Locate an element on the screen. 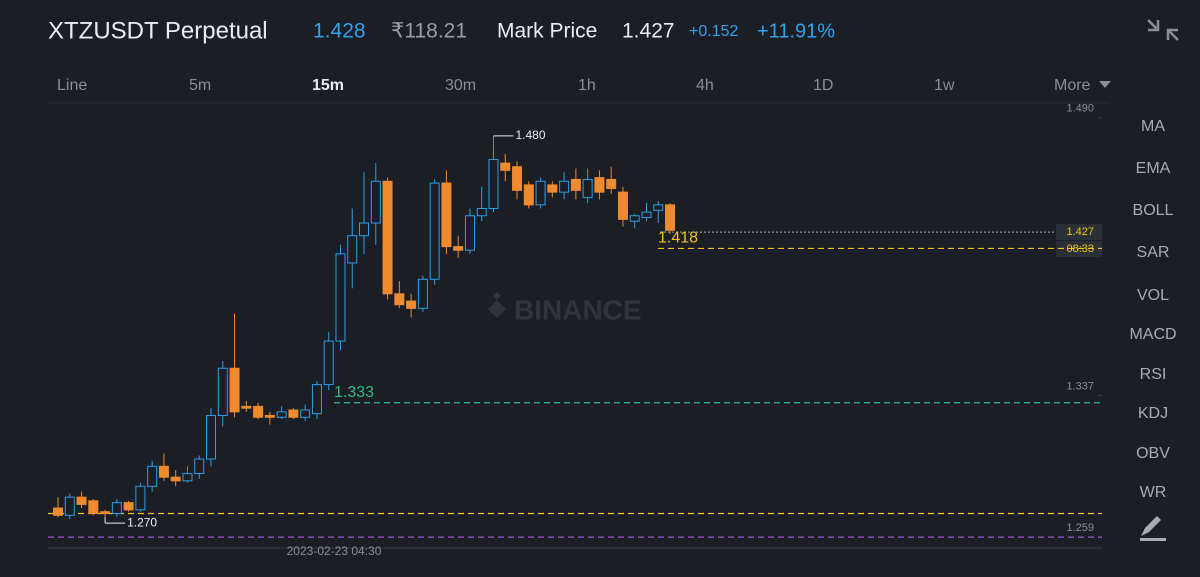  indicator-list: MA EMA BOLL SAR VOL MACD RSI KDJ OBV WR is located at coordinates (1152, 309).